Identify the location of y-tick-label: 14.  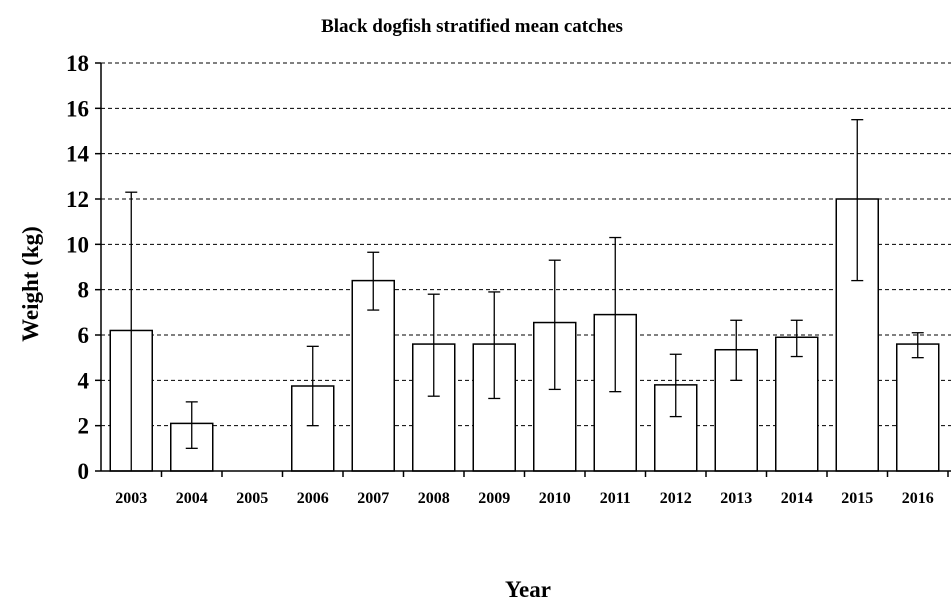
(78, 154).